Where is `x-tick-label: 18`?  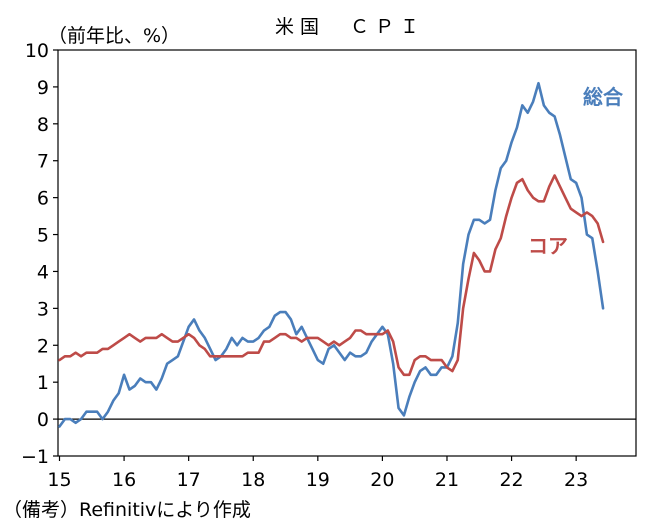
x-tick-label: 18 is located at coordinates (253, 480).